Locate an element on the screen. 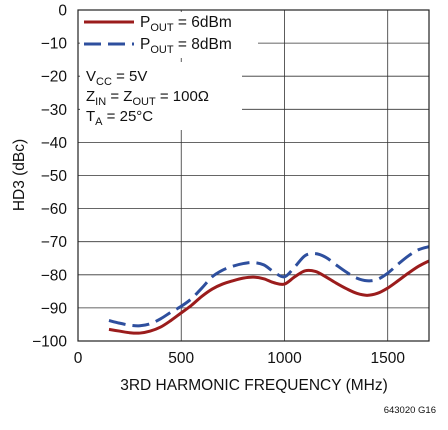  x-tick-label: 1000 is located at coordinates (284, 358).